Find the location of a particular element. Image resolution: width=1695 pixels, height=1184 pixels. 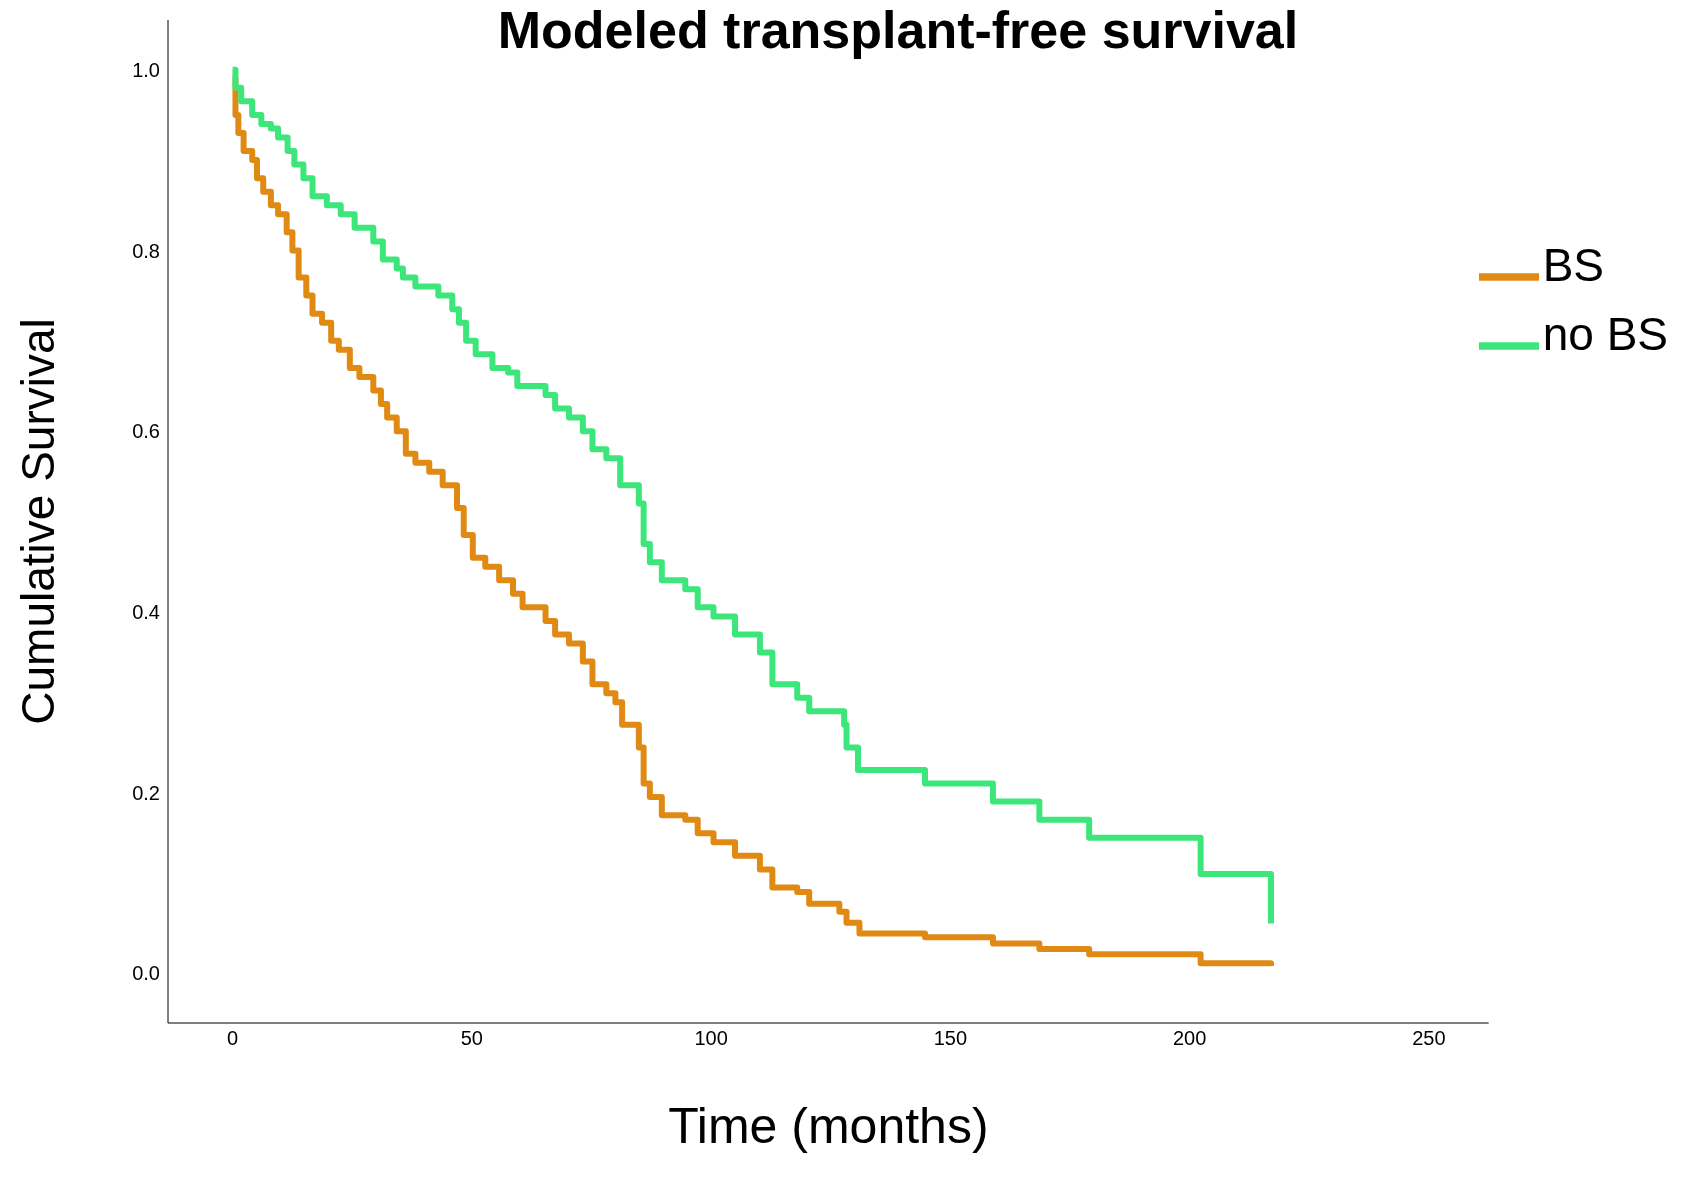

y-tick-label: 0.0 is located at coordinates (146, 973).